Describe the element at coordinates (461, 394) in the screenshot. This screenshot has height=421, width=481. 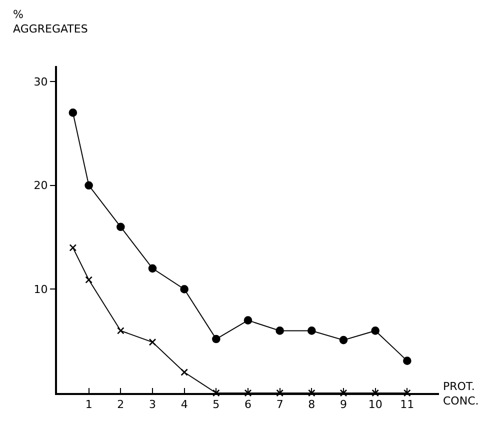
I see `x-axis-title: PROT. CONC.` at that location.